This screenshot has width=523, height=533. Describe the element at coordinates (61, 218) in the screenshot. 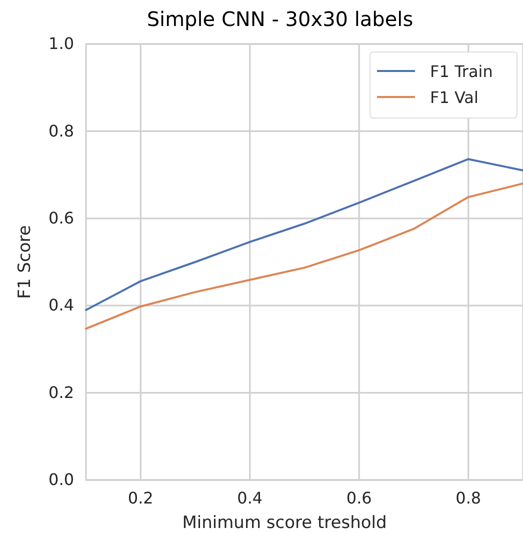

I see `y-tick-label: 0.6` at that location.